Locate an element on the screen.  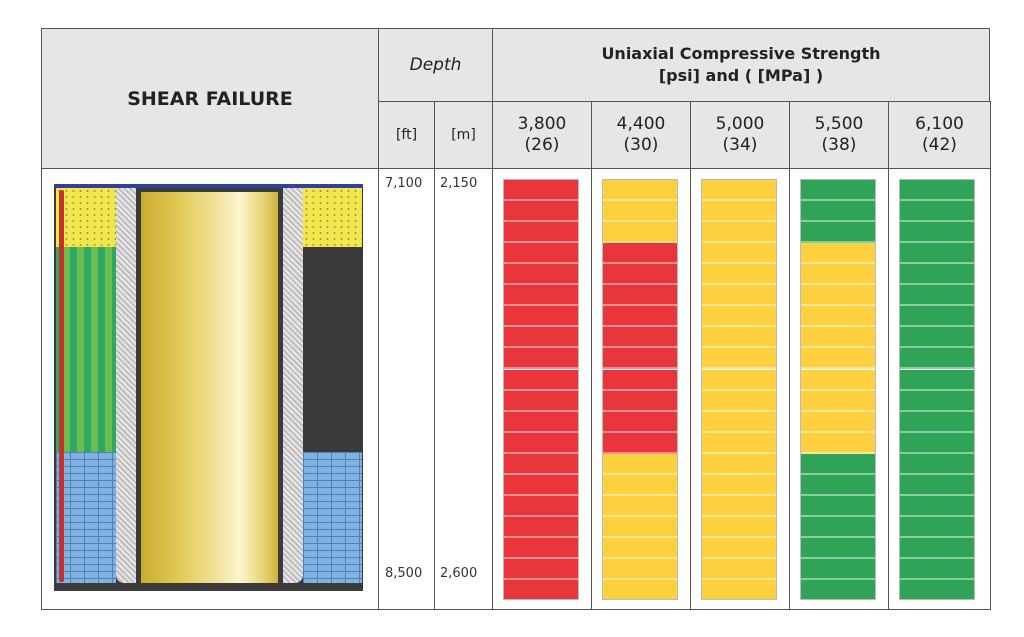
depth-unit-ft: [ft] is located at coordinates (406, 135).